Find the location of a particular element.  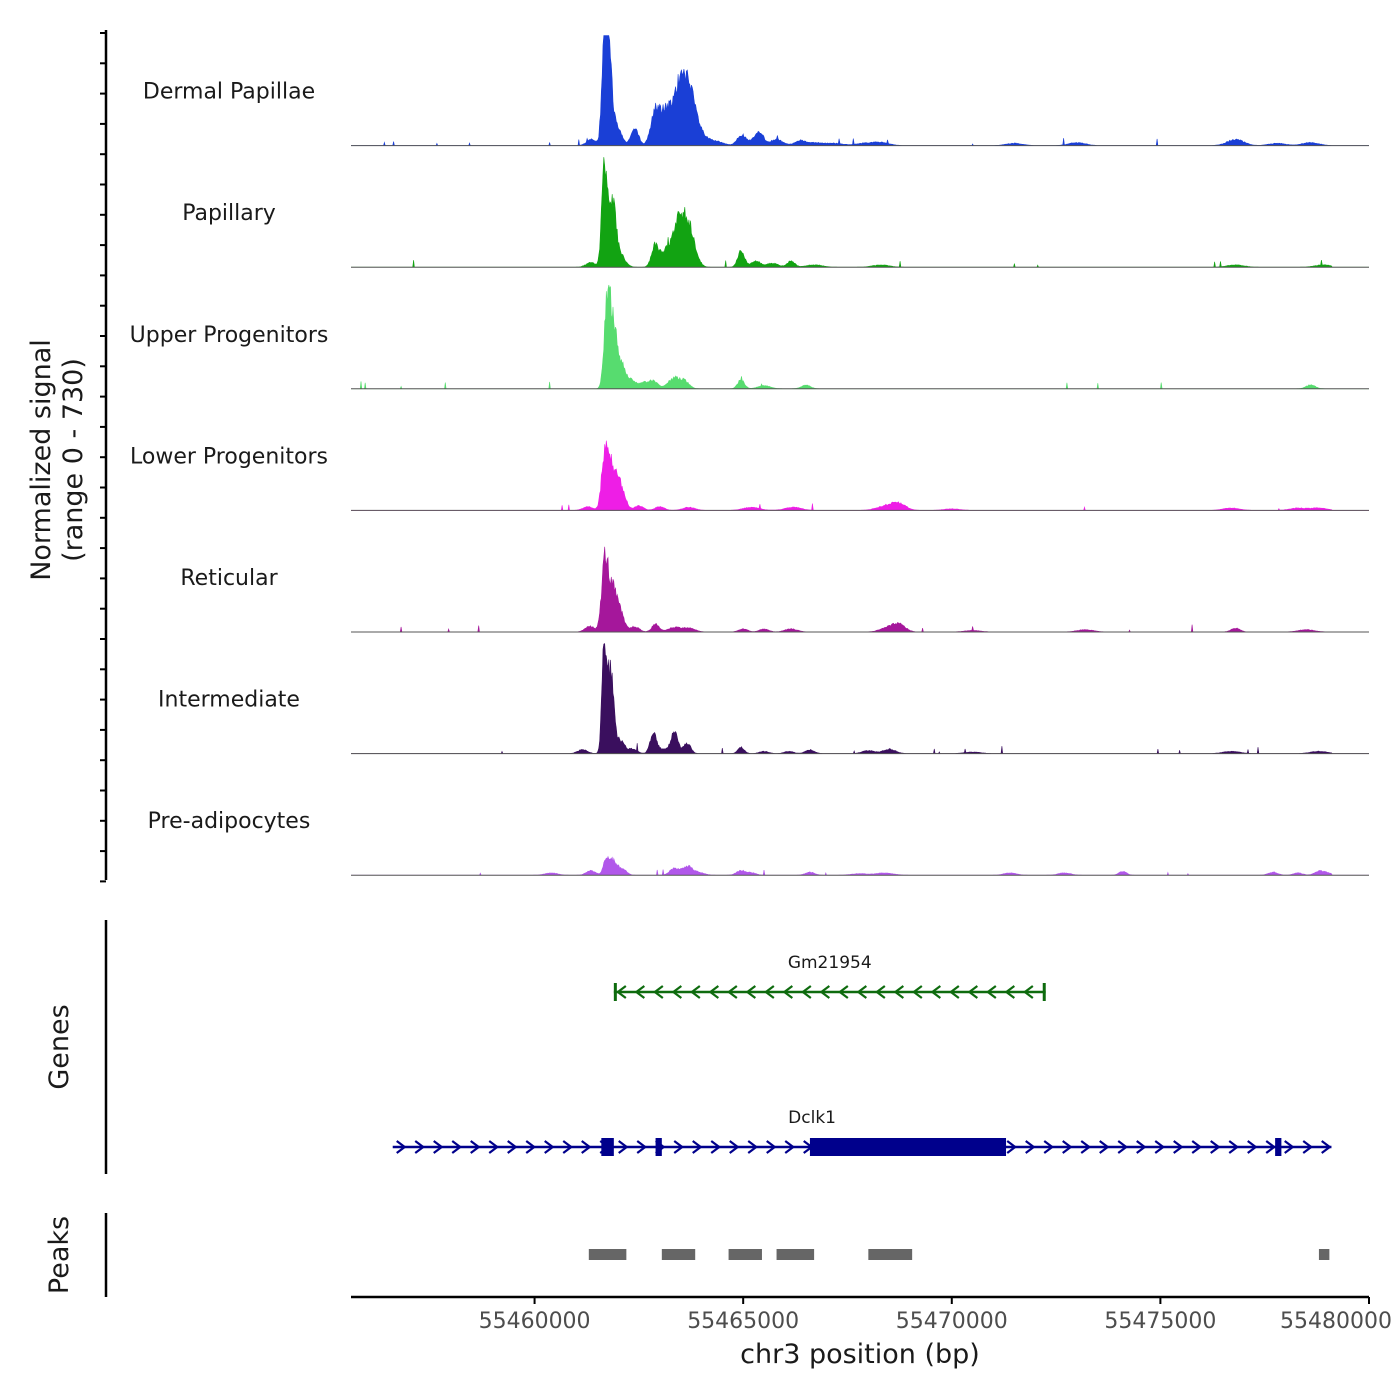

track-label: Papillary is located at coordinates (229, 213).